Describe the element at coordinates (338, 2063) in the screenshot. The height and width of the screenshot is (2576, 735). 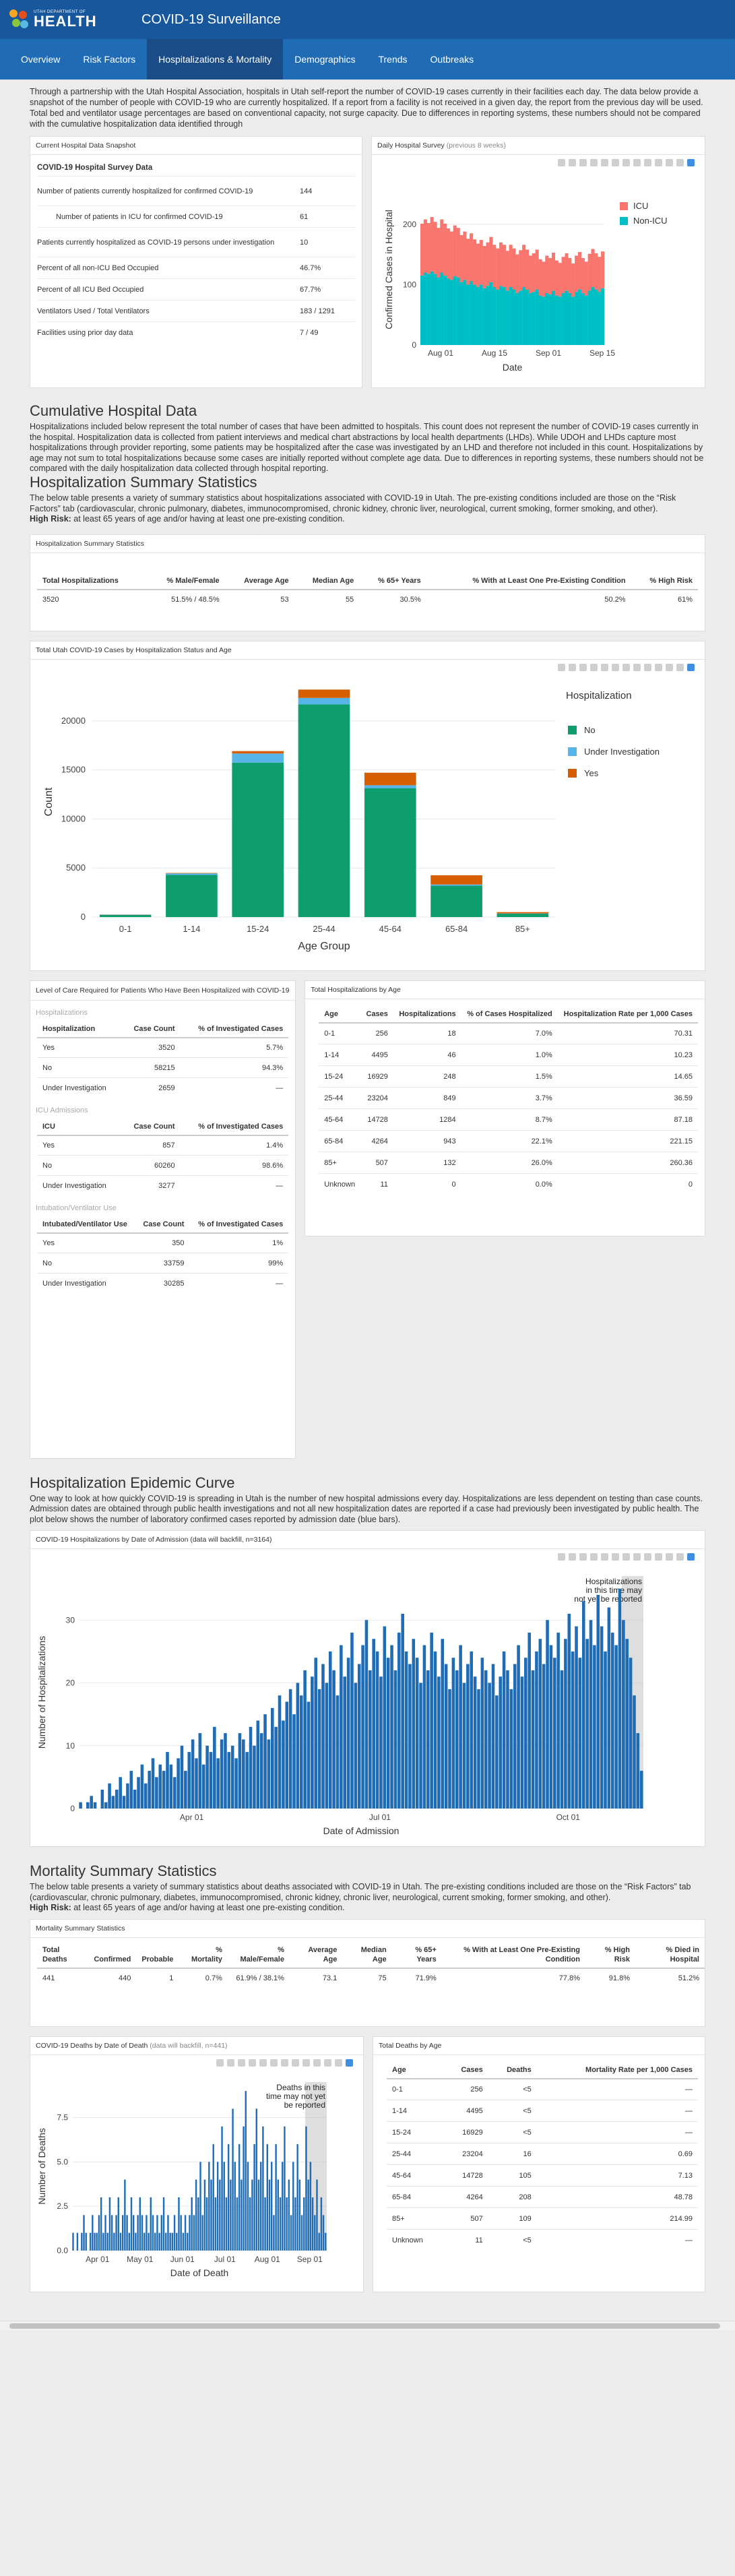
I see `hover-compare-icon` at that location.